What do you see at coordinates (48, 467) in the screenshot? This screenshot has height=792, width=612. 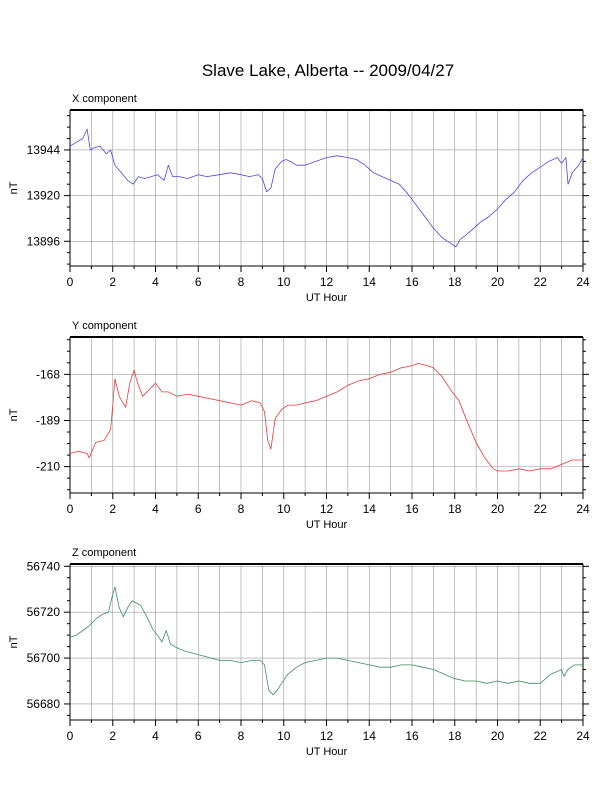 I see `y-tick-label: -210` at bounding box center [48, 467].